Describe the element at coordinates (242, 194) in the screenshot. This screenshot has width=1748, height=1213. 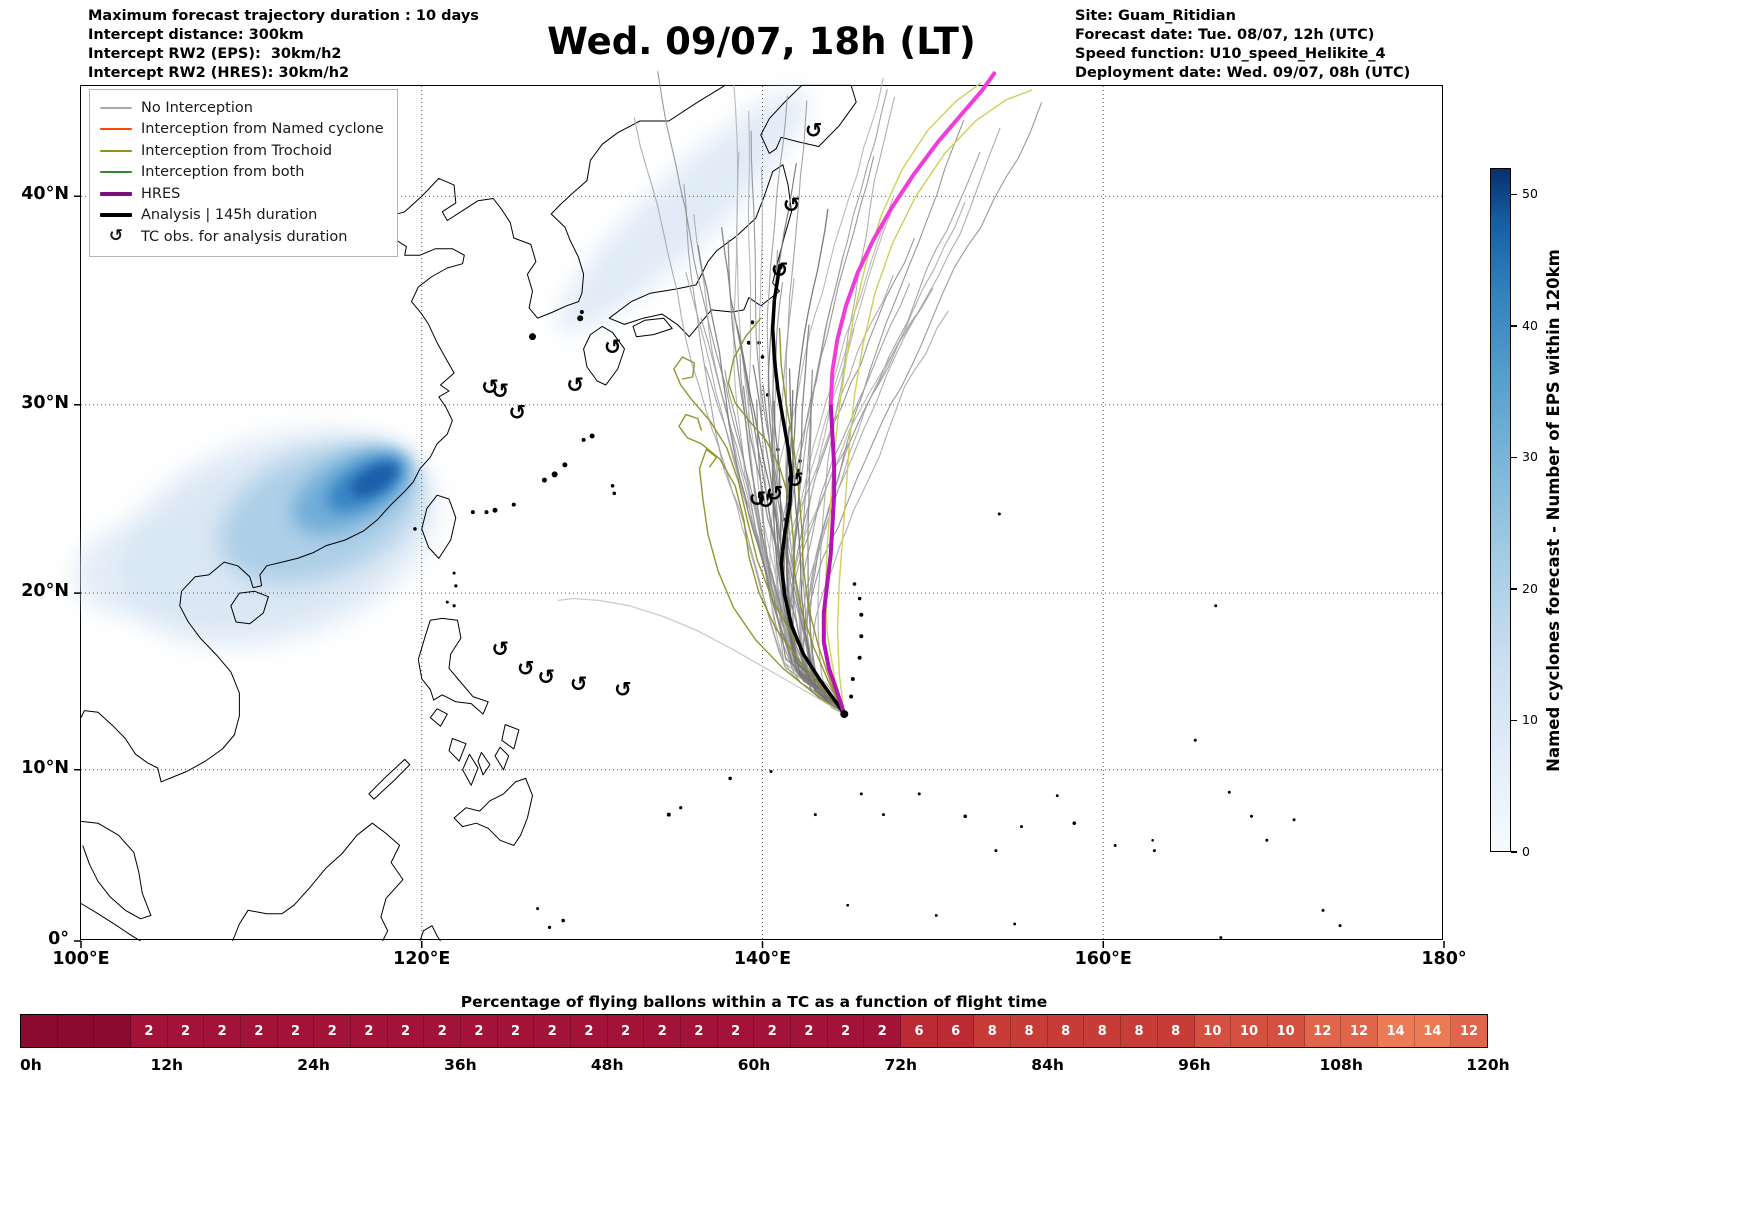
I see `legend-item: HRES` at that location.